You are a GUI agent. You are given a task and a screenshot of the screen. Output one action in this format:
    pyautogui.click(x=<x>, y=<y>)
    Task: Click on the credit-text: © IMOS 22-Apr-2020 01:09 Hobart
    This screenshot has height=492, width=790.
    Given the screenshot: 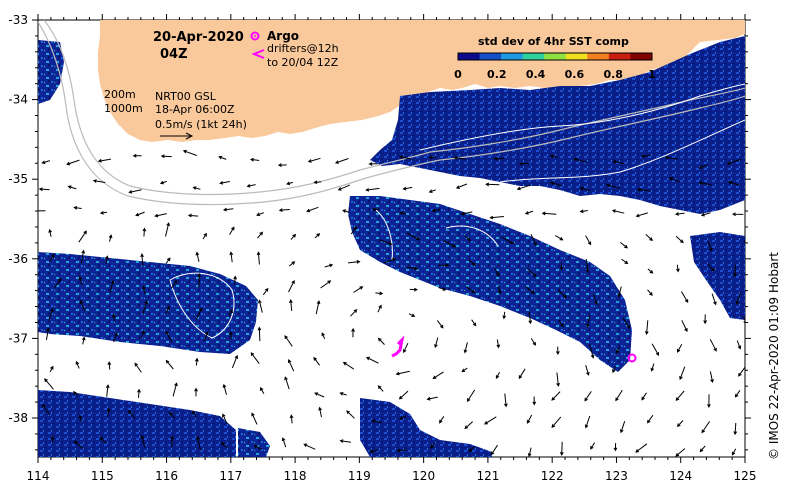 What is the action you would take?
    pyautogui.click(x=774, y=356)
    